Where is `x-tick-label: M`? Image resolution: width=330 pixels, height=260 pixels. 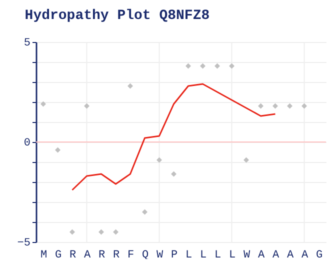
x-tick-label: M is located at coordinates (44, 255).